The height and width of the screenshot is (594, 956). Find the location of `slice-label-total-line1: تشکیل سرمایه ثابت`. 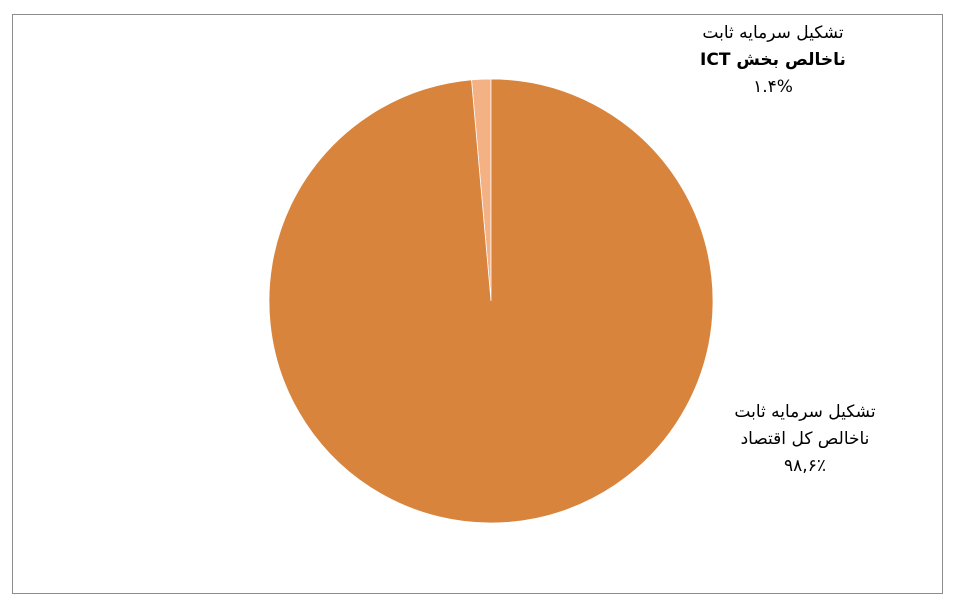

slice-label-total-line1: تشکیل سرمایه ثابت is located at coordinates (805, 412).